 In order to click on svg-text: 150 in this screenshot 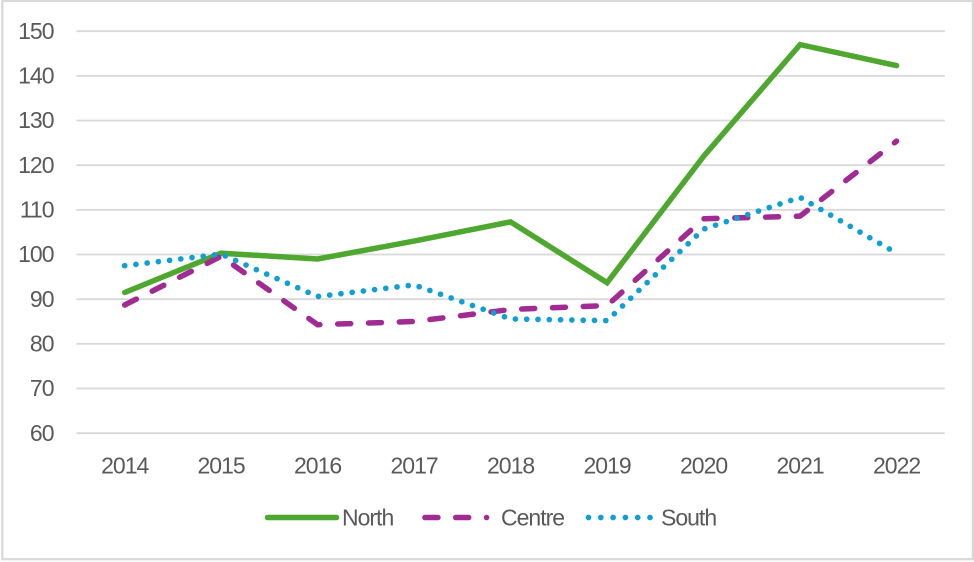, I will do `click(36, 31)`.